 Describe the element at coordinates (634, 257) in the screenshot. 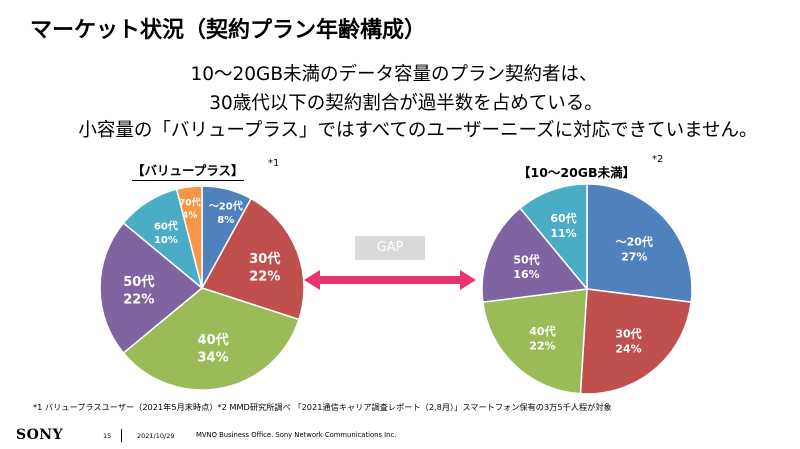

I see `slice-value-label: 27%` at that location.